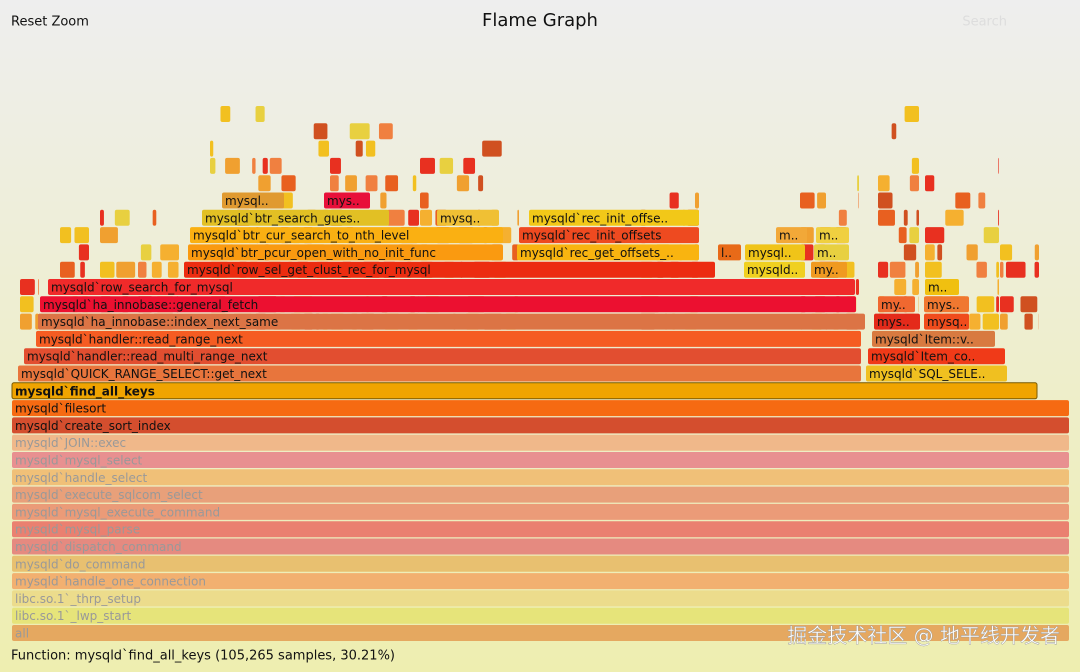 This screenshot has width=1080, height=672. I want to click on frame: mysqld`handle_select, so click(540, 477).